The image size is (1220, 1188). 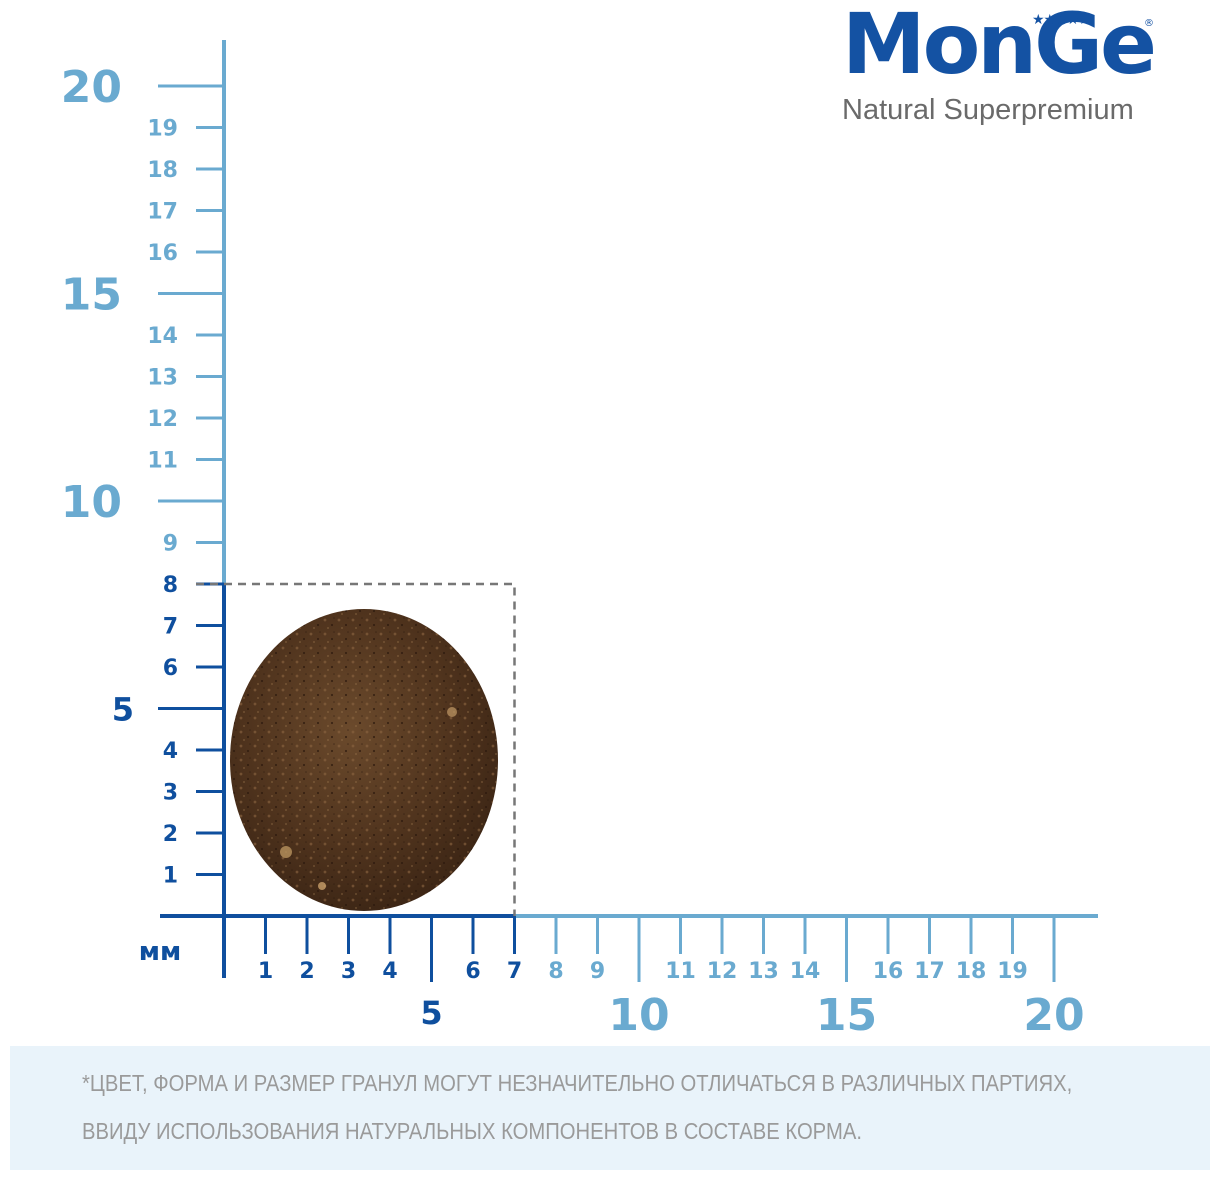 I want to click on brand-tagline: Natural Superpremium, so click(x=988, y=110).